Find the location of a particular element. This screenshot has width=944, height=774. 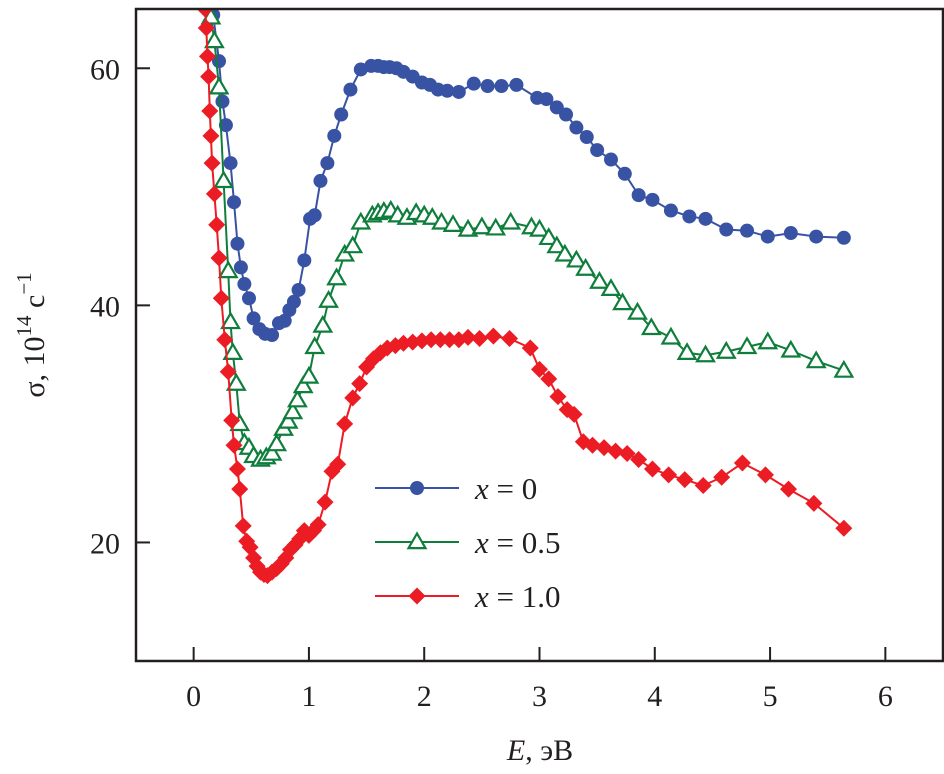

legend: x = 0x = 0.5x = 1.0 is located at coordinates (468, 542).